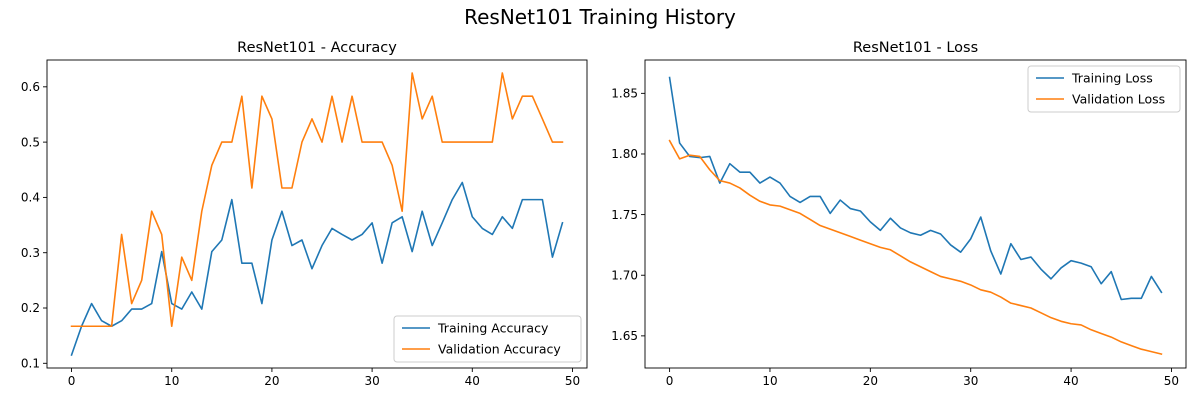 The image size is (1200, 400). I want to click on accuracy-chart-title: ResNet101 - Accuracy, so click(317, 48).